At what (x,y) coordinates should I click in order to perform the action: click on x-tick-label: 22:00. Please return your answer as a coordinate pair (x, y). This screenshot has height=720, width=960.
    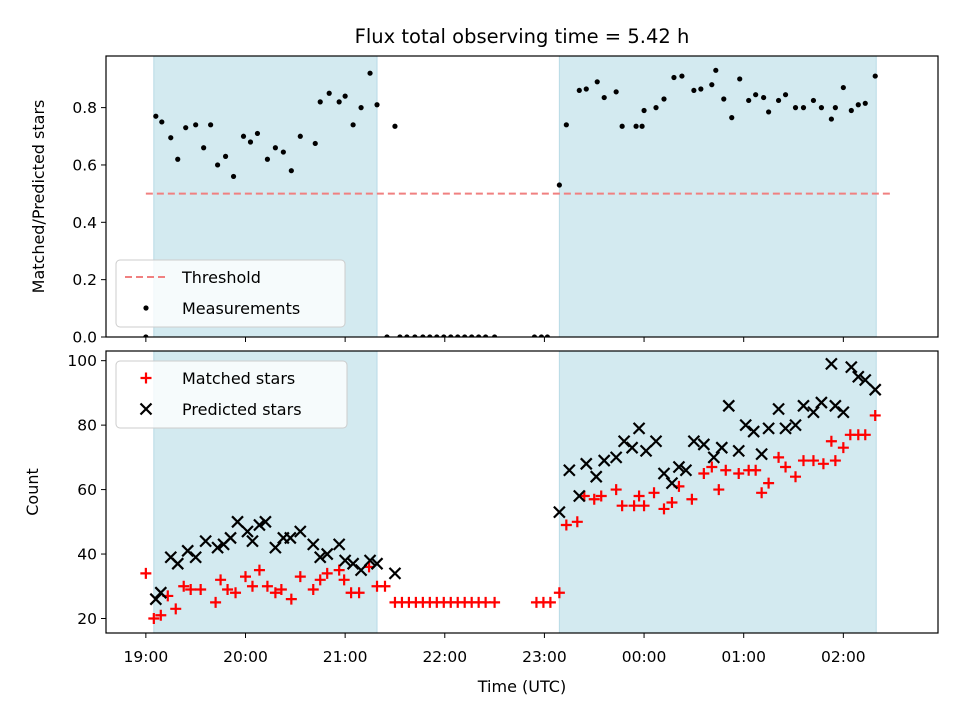
    Looking at the image, I should click on (444, 657).